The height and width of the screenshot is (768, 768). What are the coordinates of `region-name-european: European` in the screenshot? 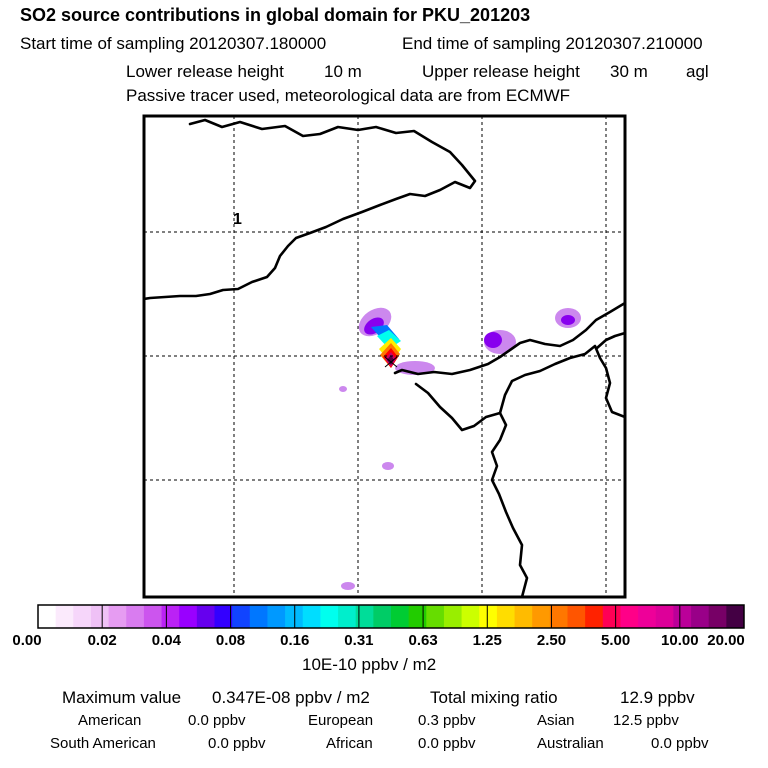 It's located at (341, 720).